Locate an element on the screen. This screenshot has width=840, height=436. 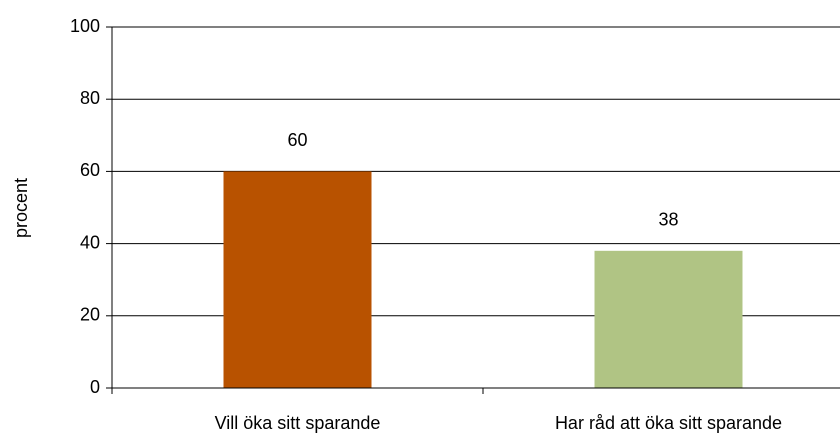
data-label: 38 is located at coordinates (668, 220).